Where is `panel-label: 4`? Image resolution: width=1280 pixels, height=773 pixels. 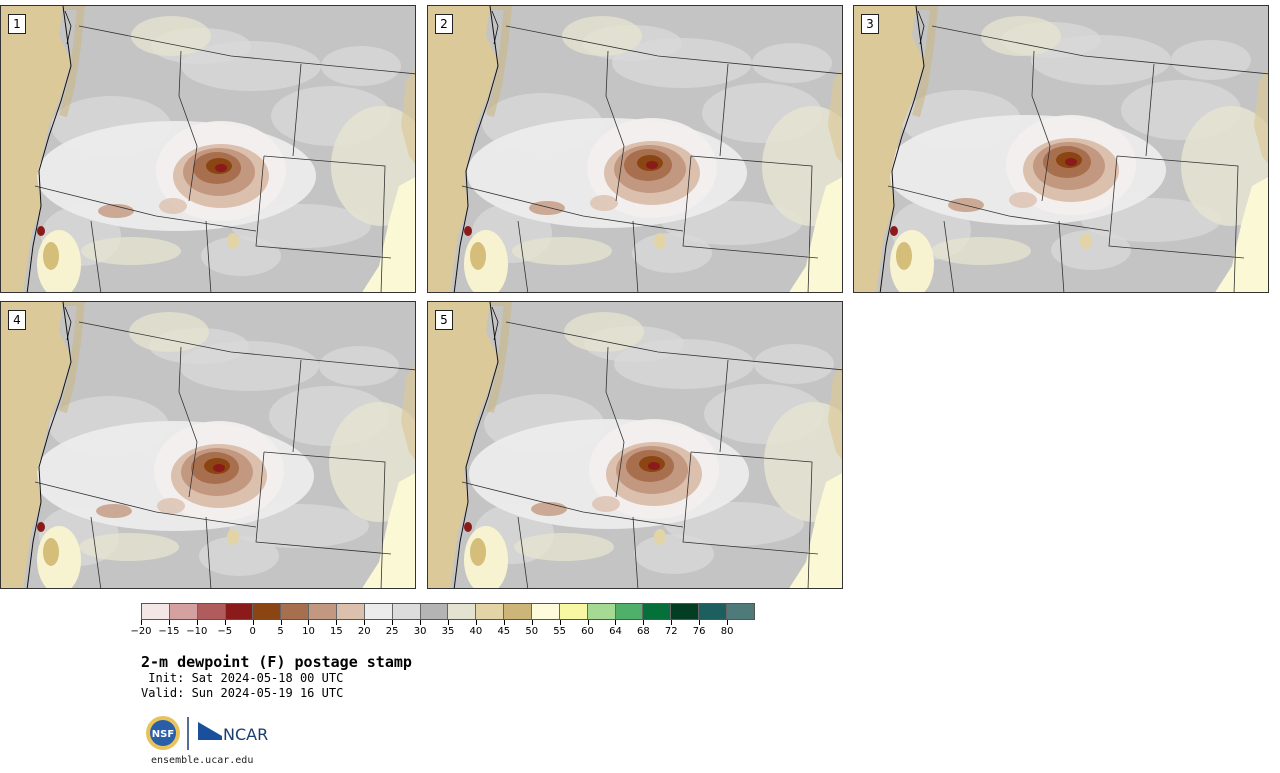 panel-label: 4 is located at coordinates (17, 320).